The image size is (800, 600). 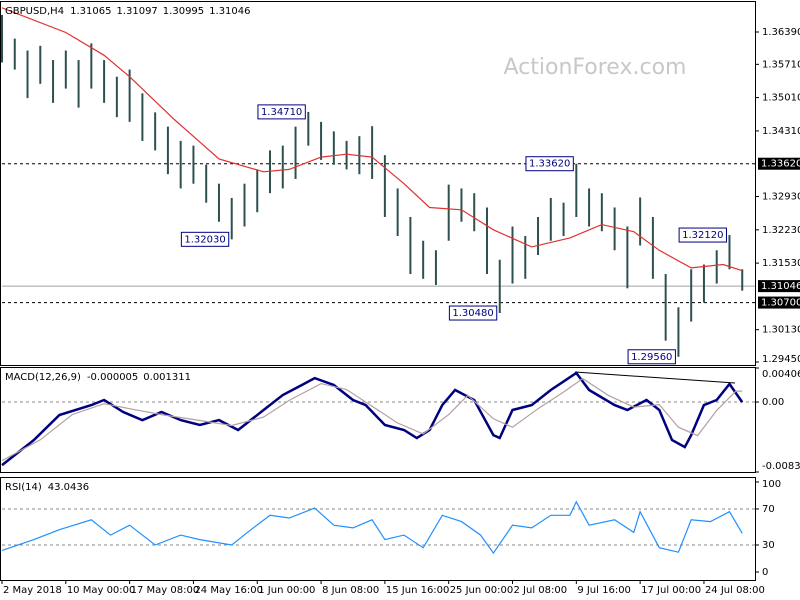 I want to click on current-price-label: 1.31046, so click(x=780, y=286).